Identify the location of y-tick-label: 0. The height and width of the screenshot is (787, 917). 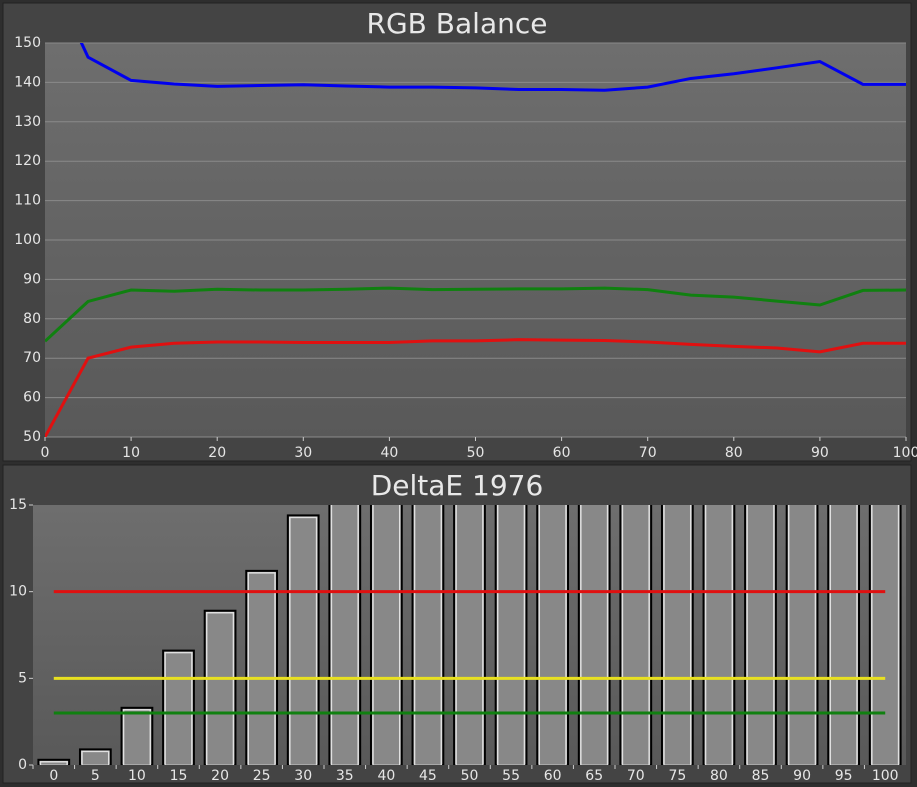
(22, 765).